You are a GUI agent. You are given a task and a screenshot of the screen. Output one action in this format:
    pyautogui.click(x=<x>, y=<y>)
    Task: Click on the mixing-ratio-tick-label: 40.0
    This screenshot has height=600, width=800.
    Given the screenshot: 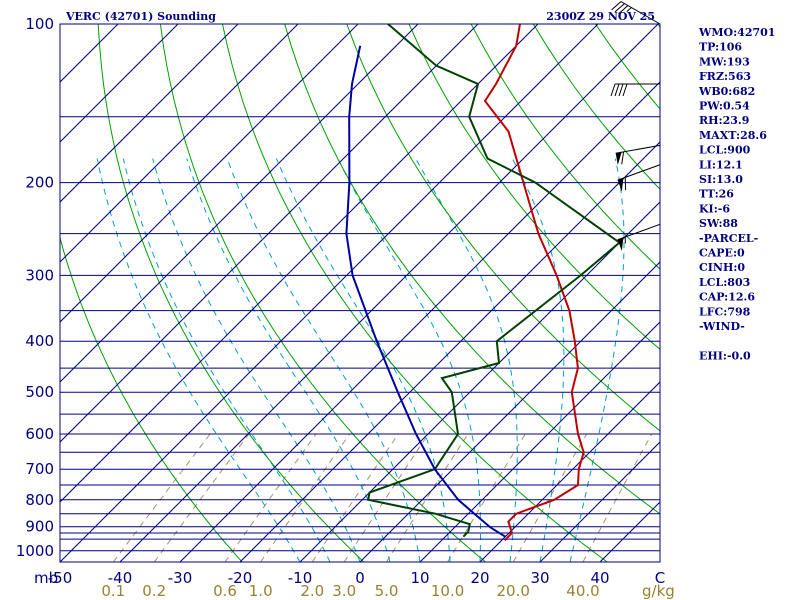 What is the action you would take?
    pyautogui.click(x=582, y=591)
    